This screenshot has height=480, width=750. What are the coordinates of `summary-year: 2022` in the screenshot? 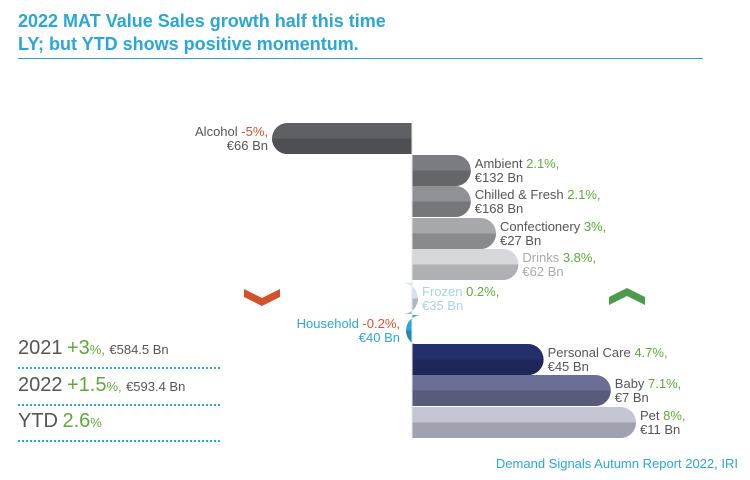 It's located at (40, 385).